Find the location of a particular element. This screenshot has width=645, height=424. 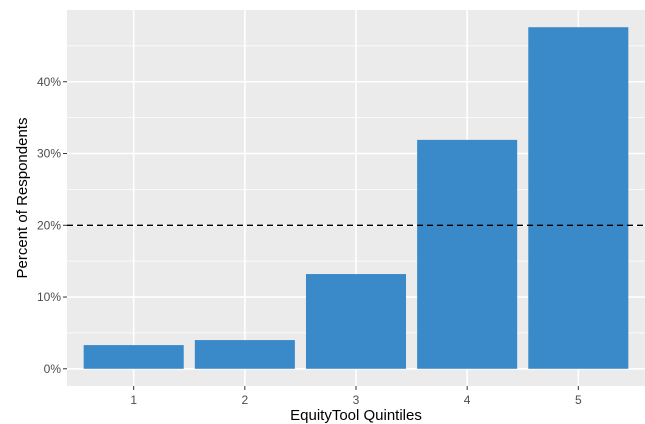

y-tick-label: 10% is located at coordinates (49, 297).